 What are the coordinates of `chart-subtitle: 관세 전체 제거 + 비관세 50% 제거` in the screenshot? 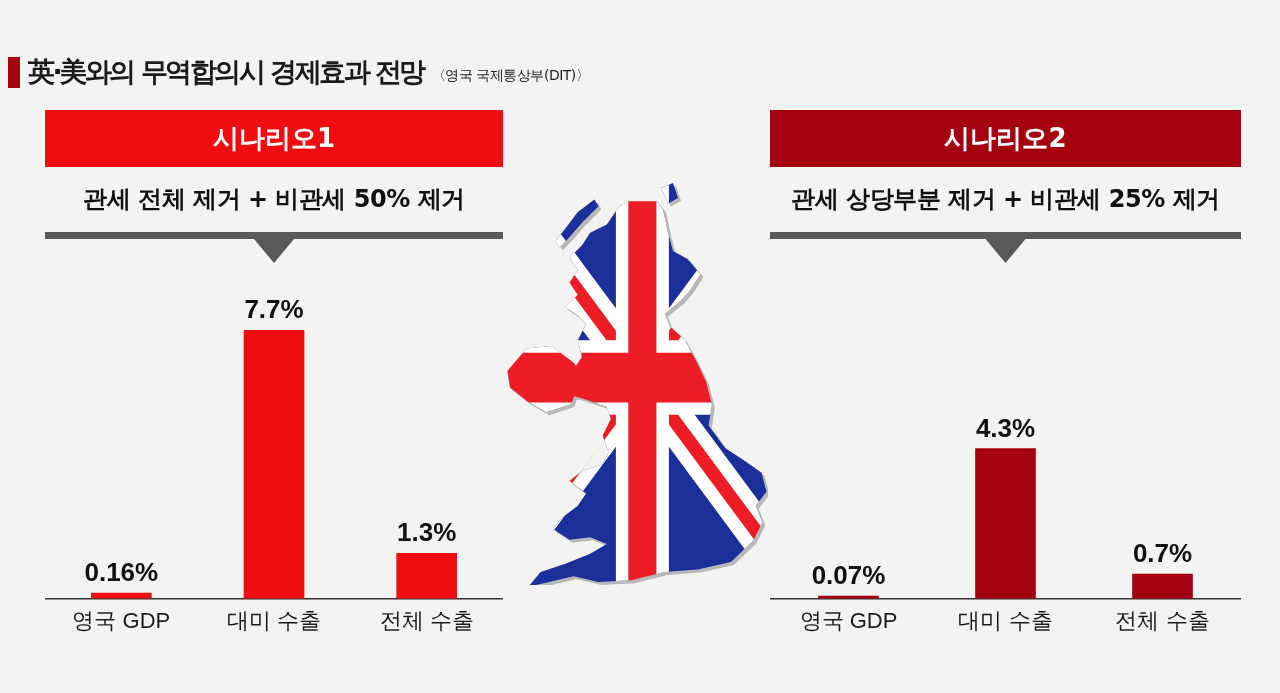 It's located at (274, 199).